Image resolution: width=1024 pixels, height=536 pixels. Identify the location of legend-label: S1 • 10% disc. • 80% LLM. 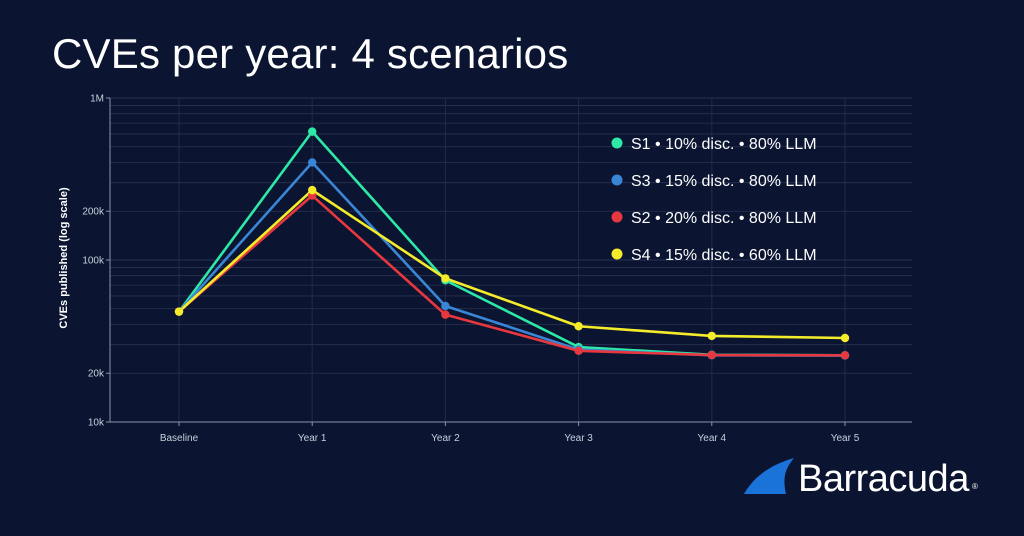
(724, 144).